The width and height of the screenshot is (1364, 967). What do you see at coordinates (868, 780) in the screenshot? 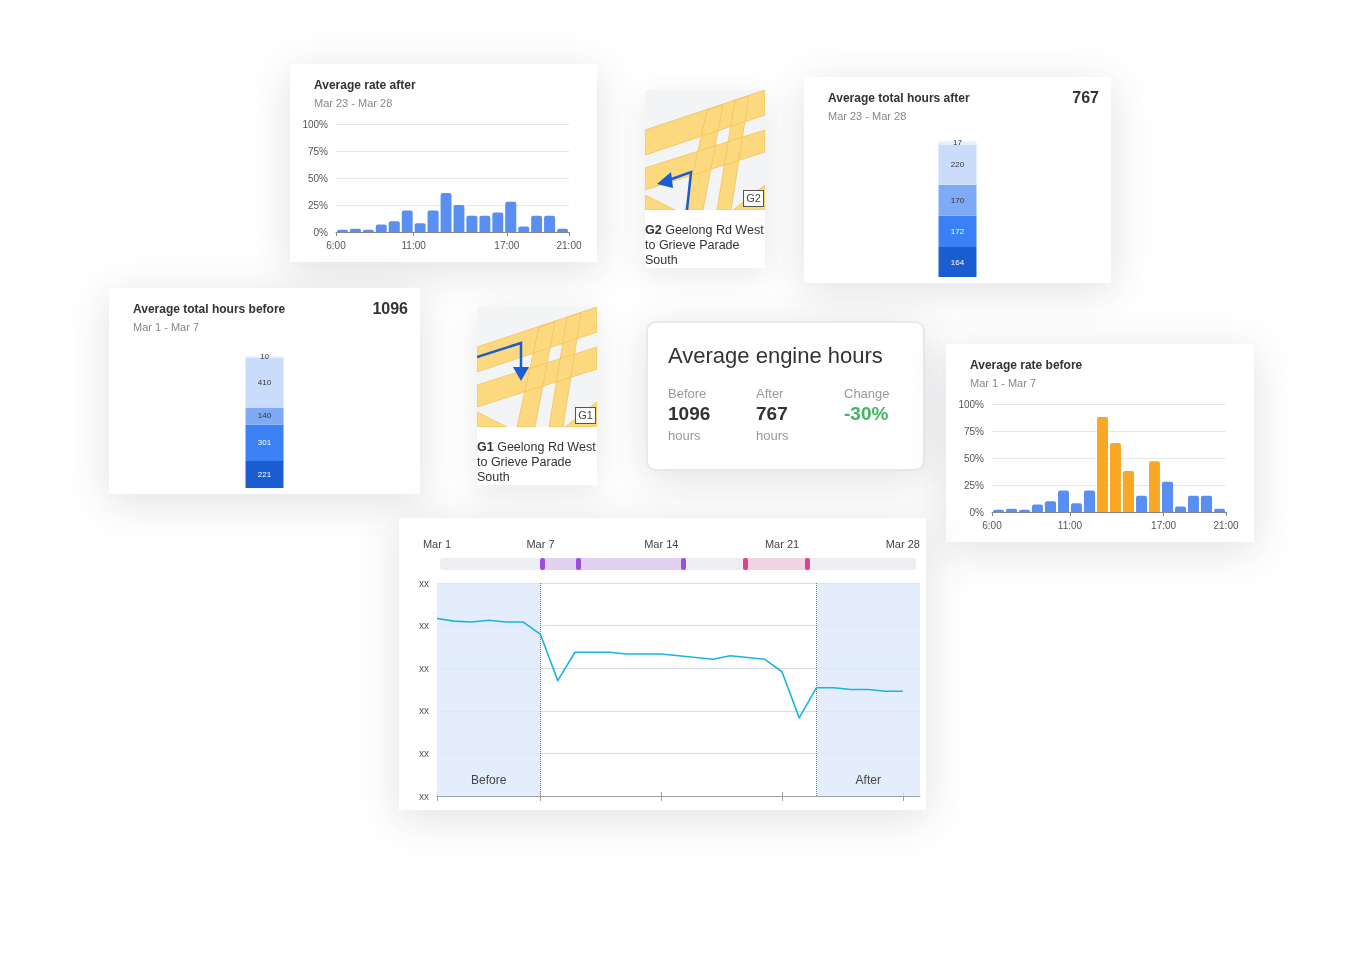
I see `band-label: After` at bounding box center [868, 780].